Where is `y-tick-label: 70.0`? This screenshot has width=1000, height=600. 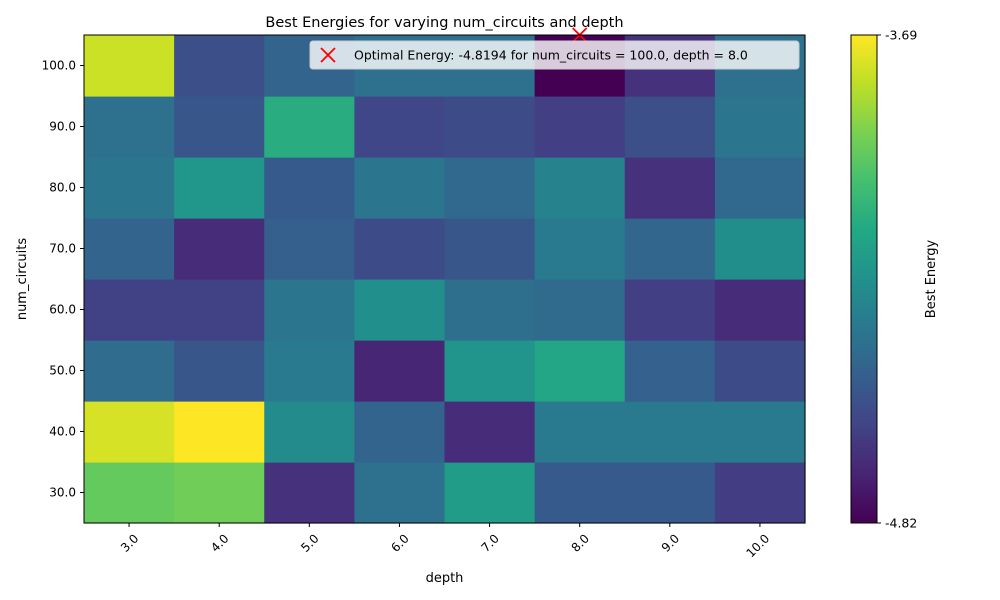 y-tick-label: 70.0 is located at coordinates (62, 249).